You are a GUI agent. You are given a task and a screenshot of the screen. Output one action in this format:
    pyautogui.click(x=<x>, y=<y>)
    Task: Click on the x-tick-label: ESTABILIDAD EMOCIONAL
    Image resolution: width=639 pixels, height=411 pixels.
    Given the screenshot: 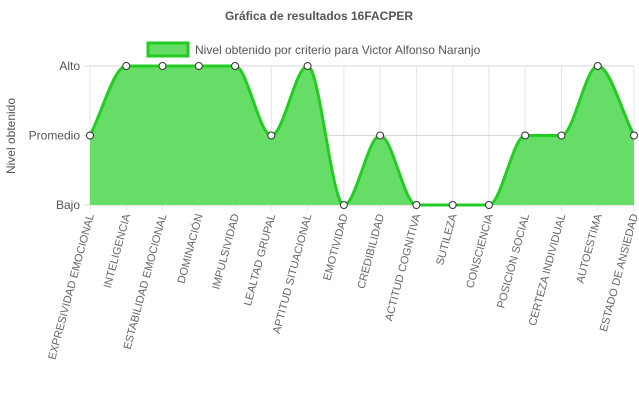 What is the action you would take?
    pyautogui.click(x=146, y=282)
    